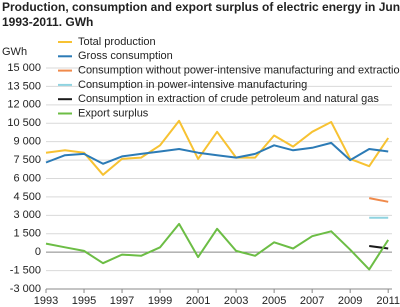 Image resolution: width=400 pixels, height=307 pixels. Describe the element at coordinates (198, 301) in the screenshot. I see `x-tick-label: 2001` at that location.